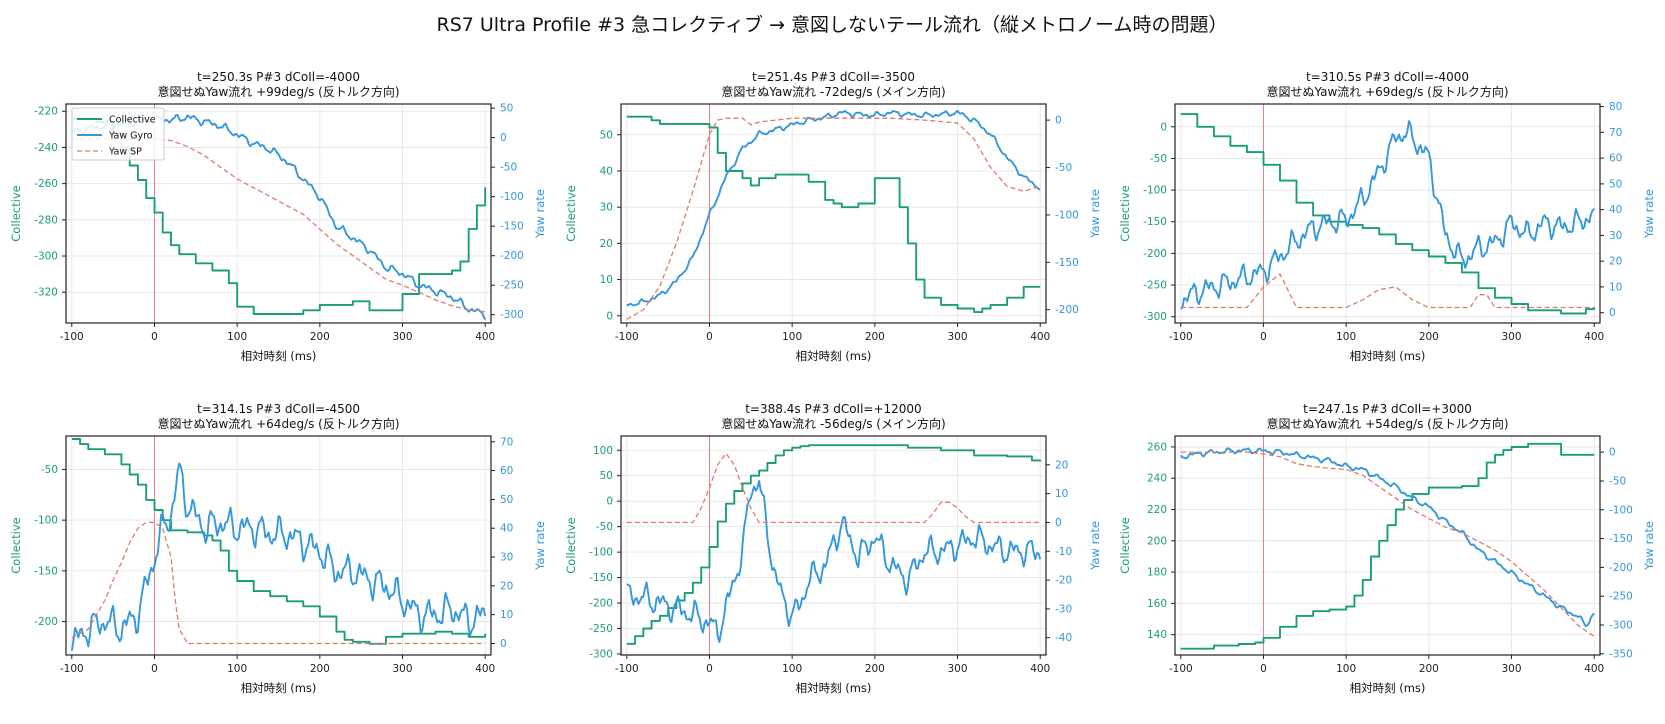  Describe the element at coordinates (1067, 263) in the screenshot. I see `y-right-tick-label: -150` at that location.